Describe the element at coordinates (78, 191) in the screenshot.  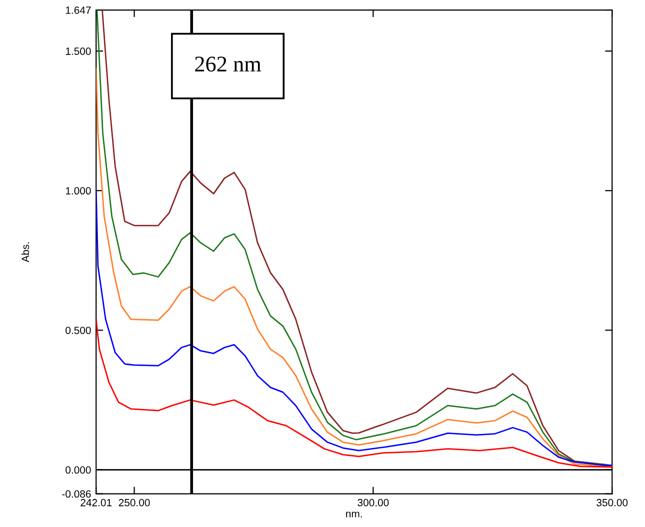
I see `y-tick-label: 1.000` at that location.